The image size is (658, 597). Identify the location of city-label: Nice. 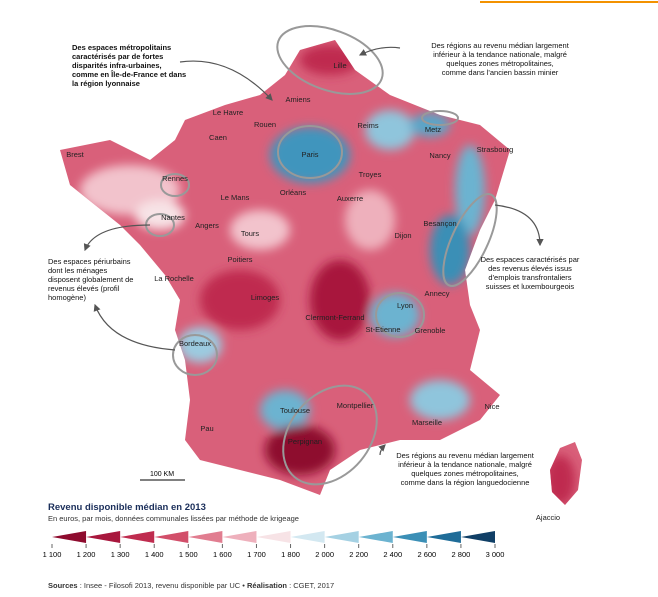
(491, 406).